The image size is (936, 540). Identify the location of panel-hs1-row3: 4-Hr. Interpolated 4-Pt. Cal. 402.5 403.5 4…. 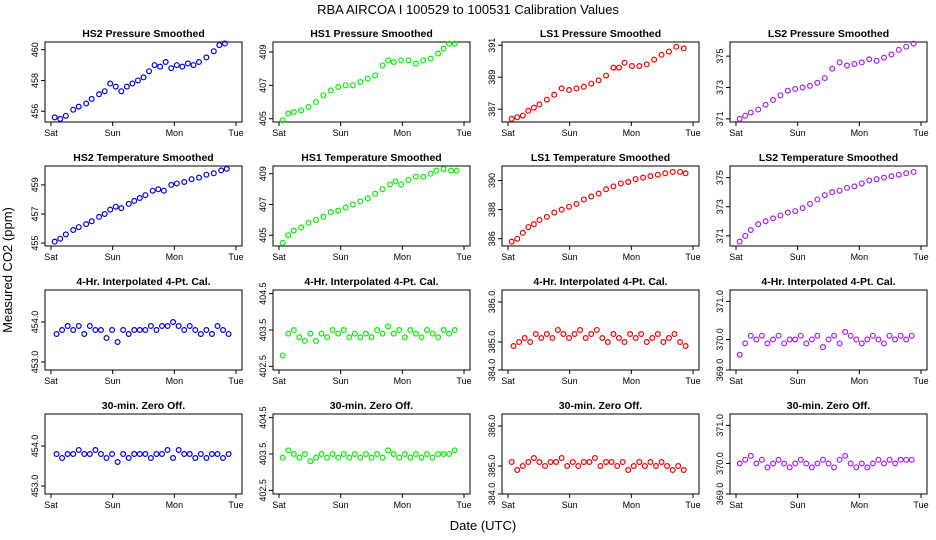
(365, 331).